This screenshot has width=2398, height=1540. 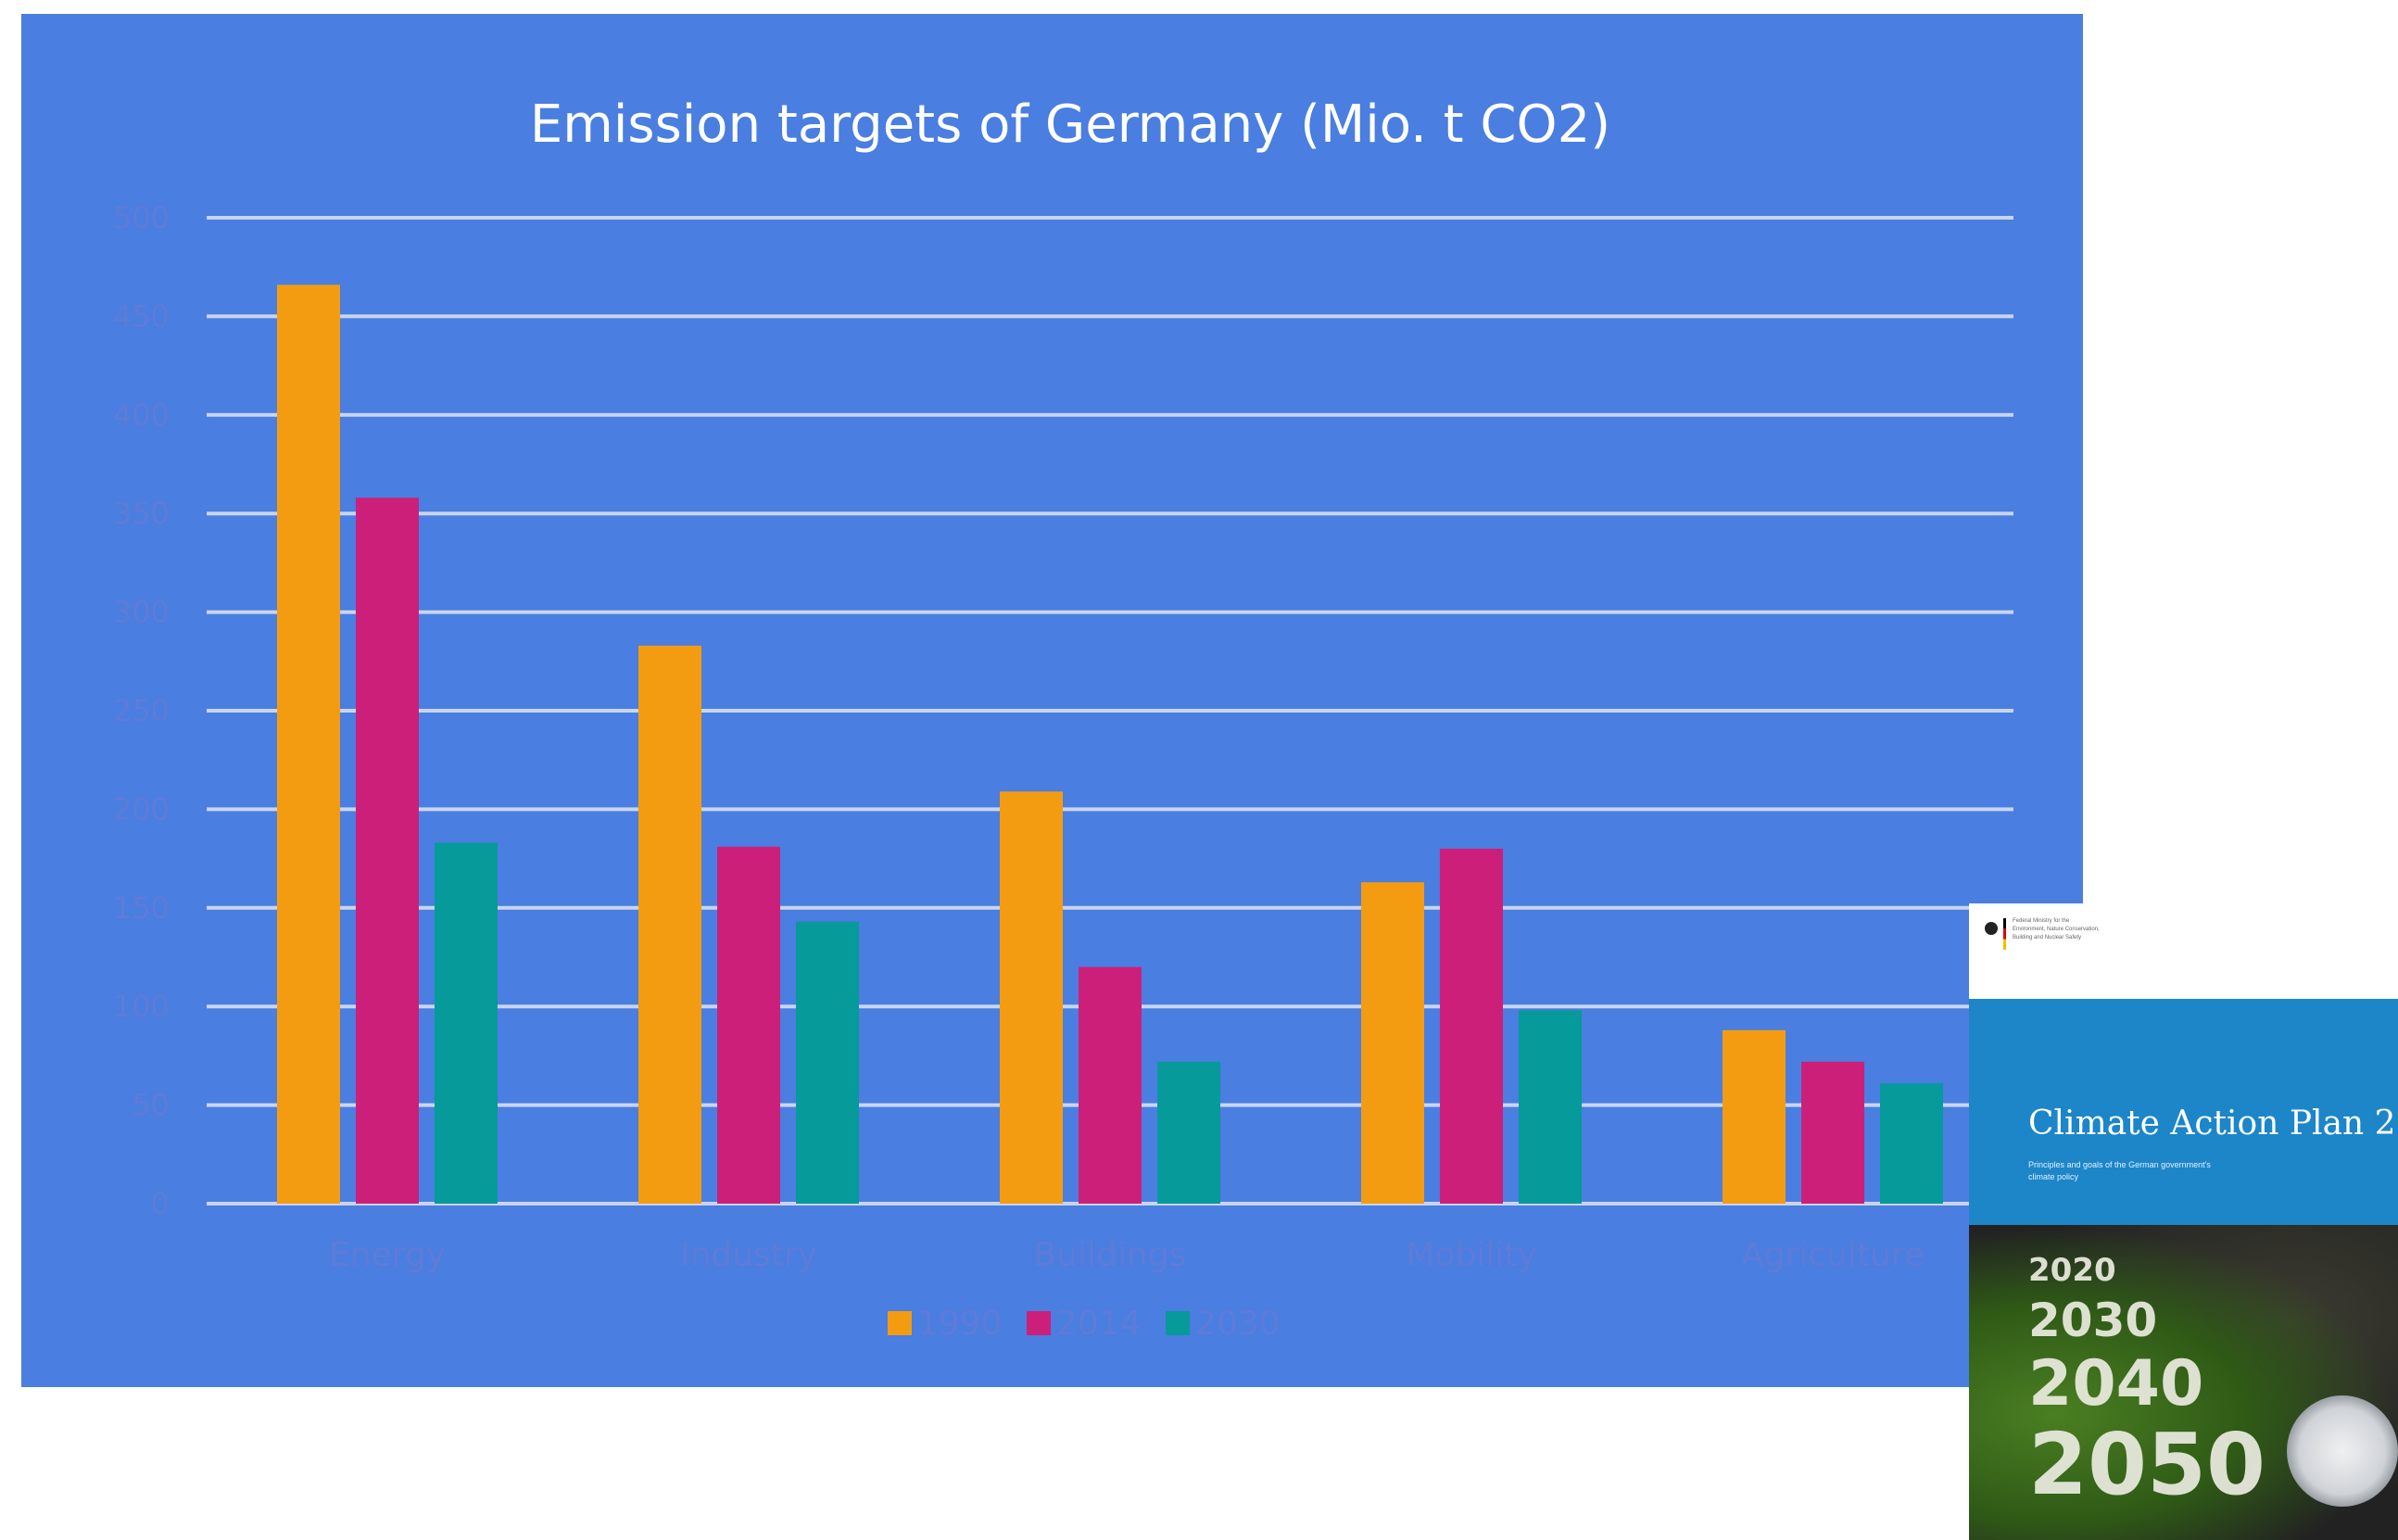 I want to click on chart-title: Emission targets of Germany (Mio. t CO2), so click(x=1070, y=125).